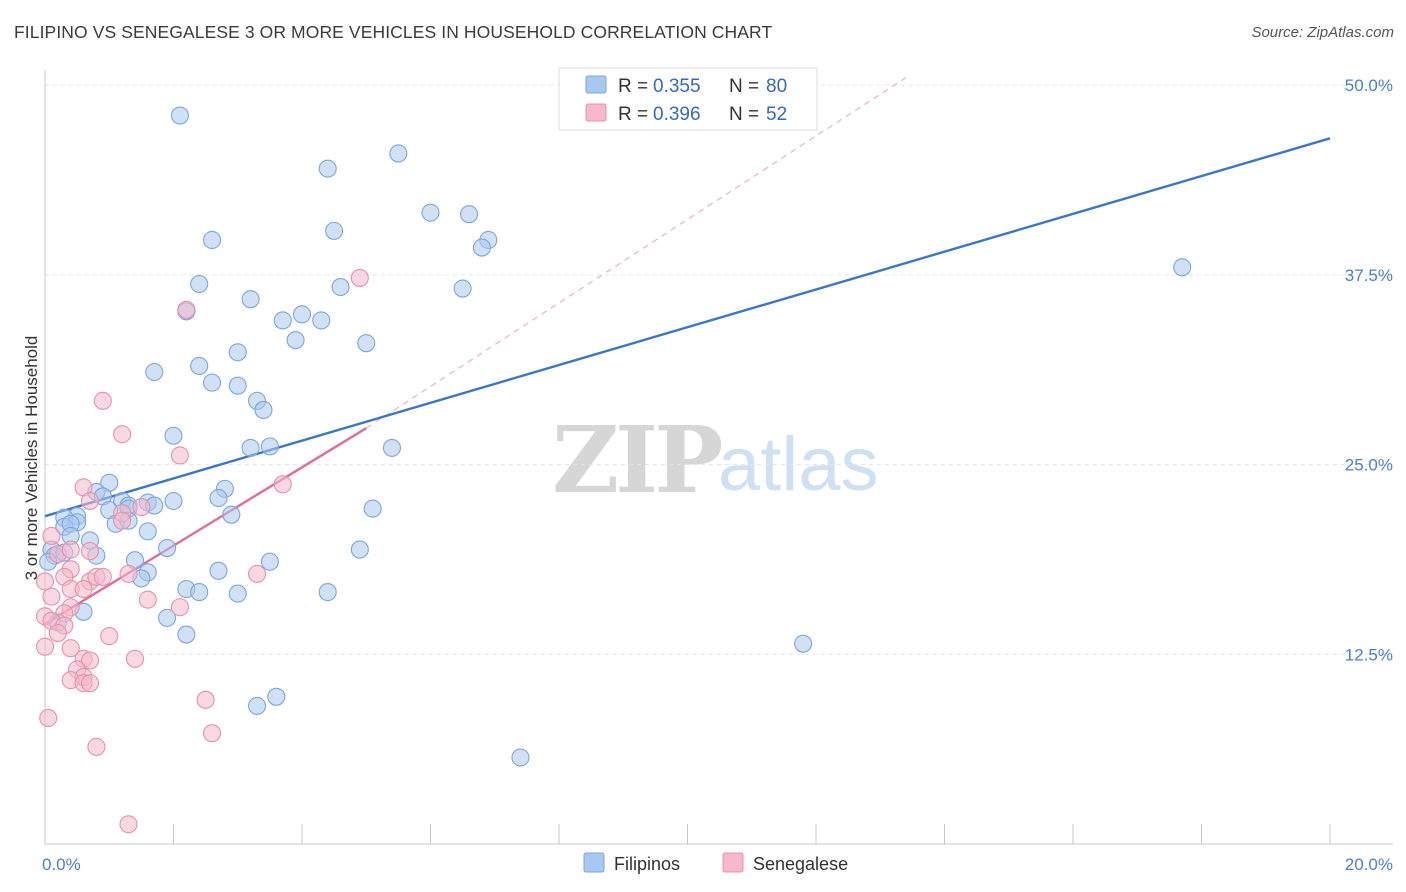  I want to click on stats-n-label-senegalese: N =, so click(744, 114).